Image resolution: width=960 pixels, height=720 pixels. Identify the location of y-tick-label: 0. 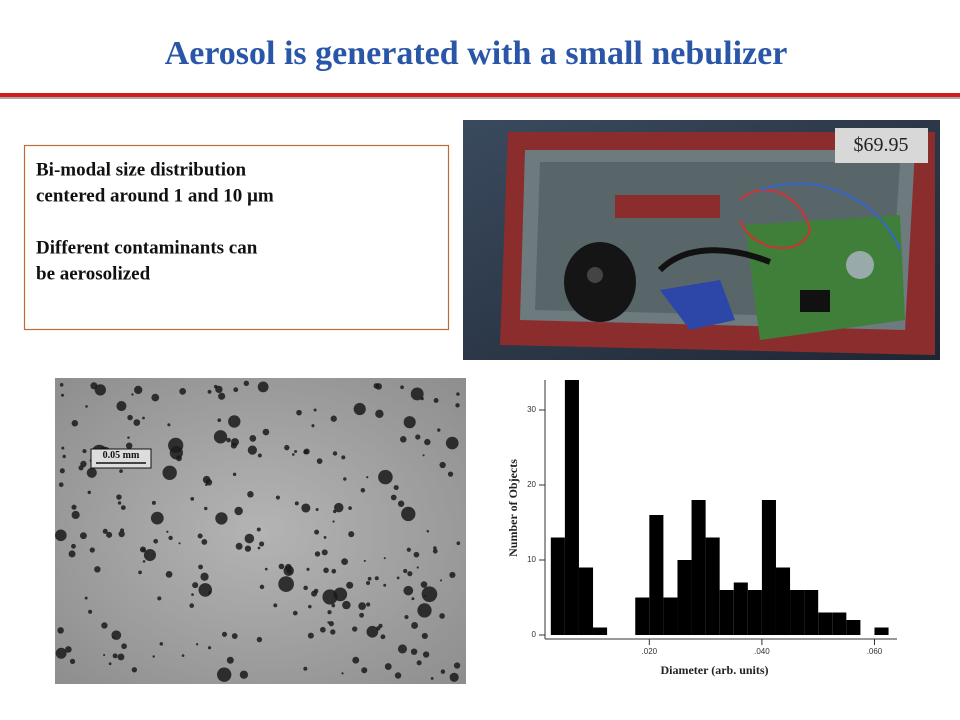
(534, 634).